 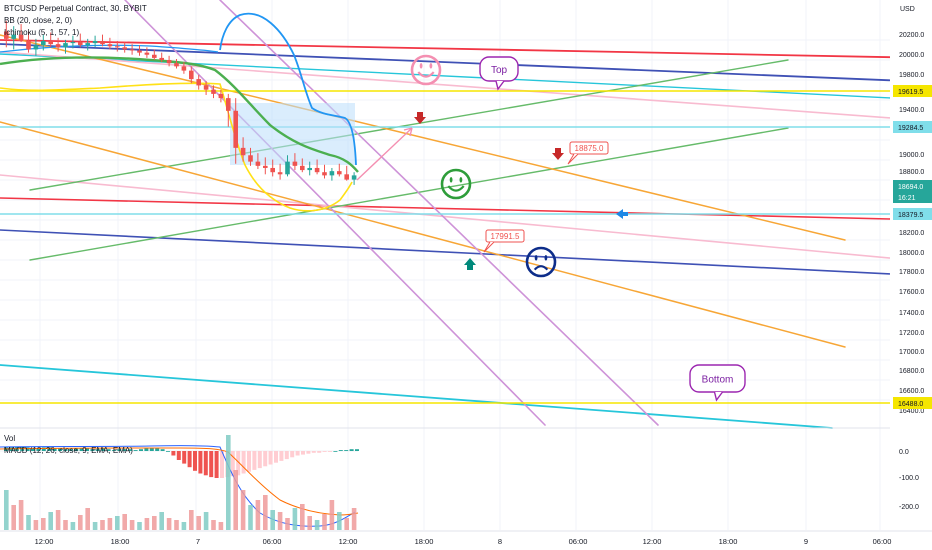 I want to click on price-tick: 18200.0, so click(x=911, y=233).